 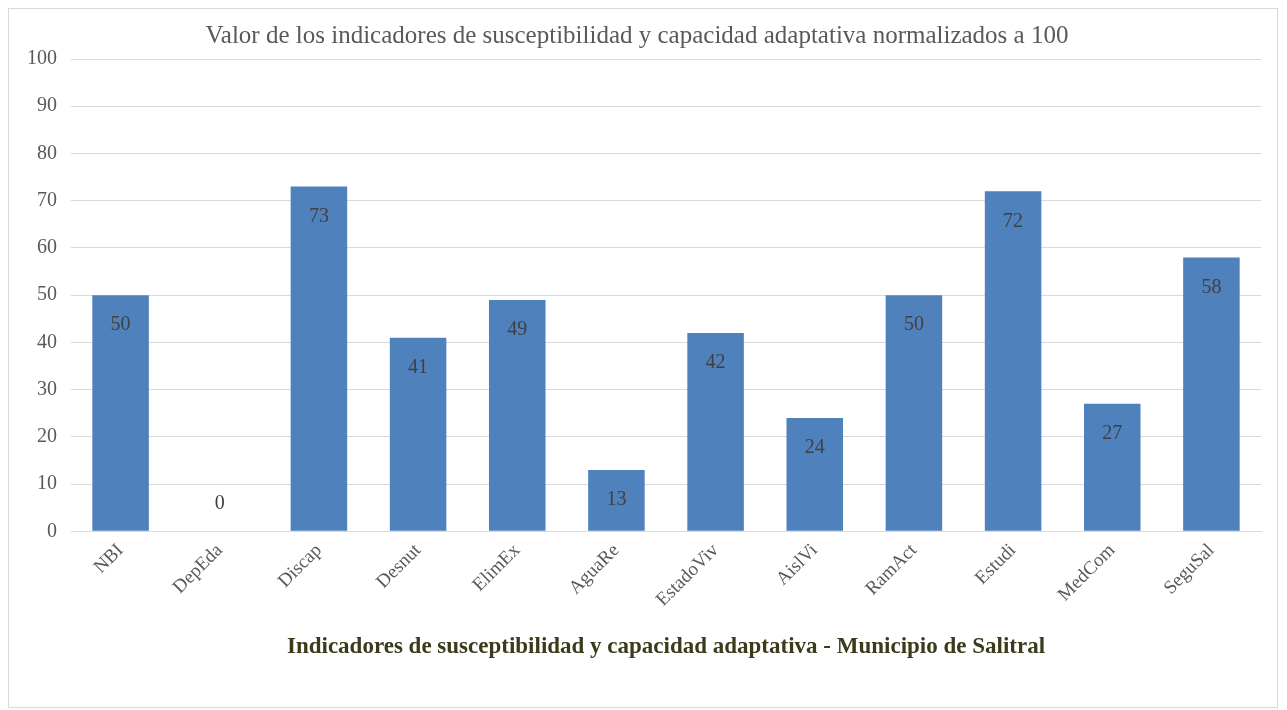 What do you see at coordinates (517, 328) in the screenshot?
I see `data-label: 49` at bounding box center [517, 328].